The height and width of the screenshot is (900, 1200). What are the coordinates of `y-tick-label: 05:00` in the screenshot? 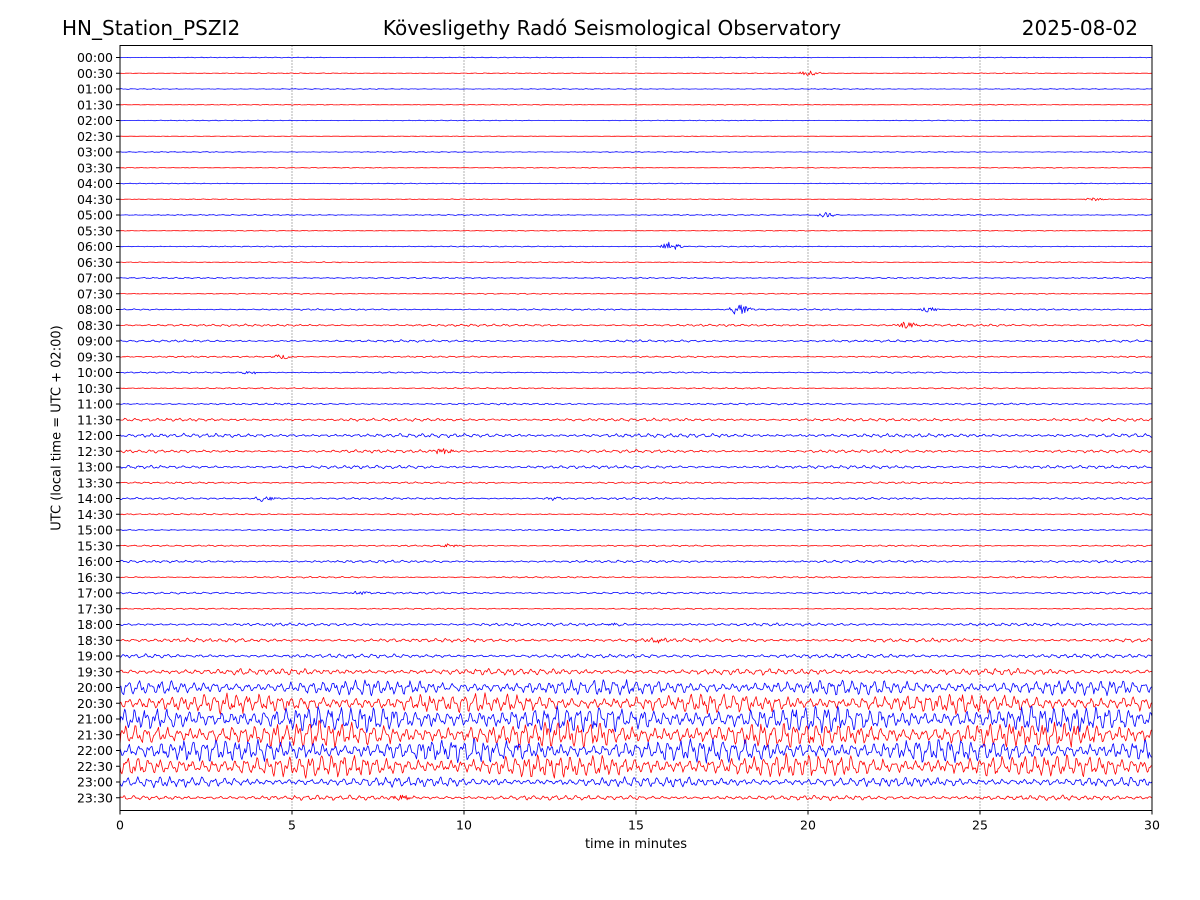 It's located at (95, 215).